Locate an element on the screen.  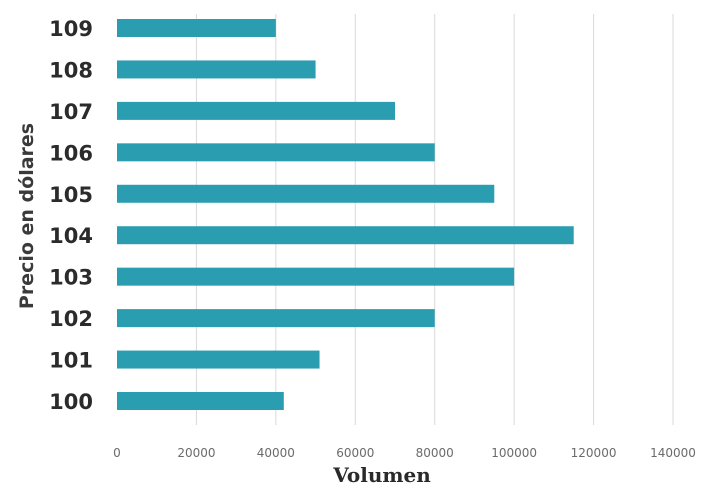
category-label: 108 is located at coordinates (71, 70).